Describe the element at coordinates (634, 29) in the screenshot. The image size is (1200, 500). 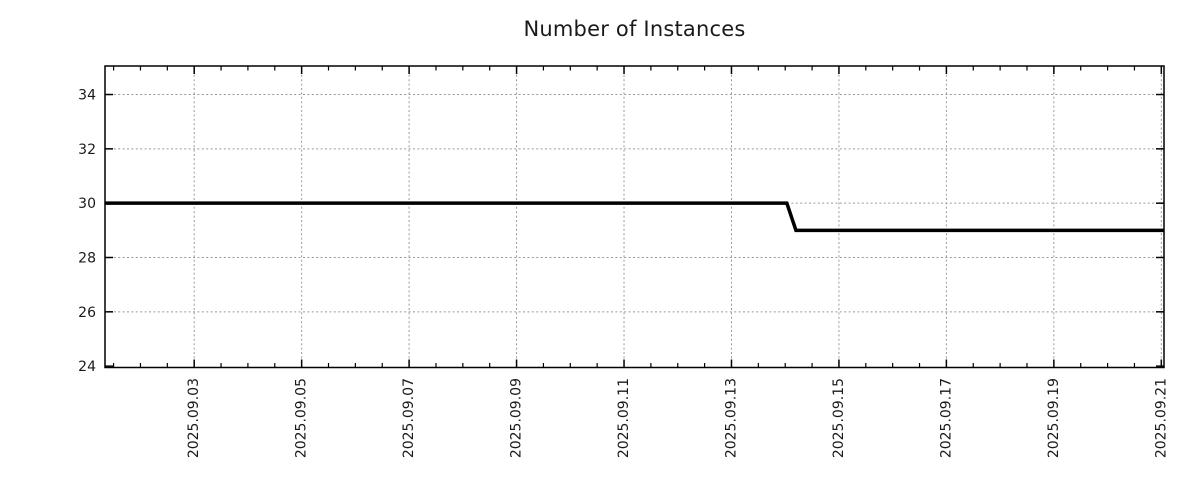
I see `chart-title: Number of Instances` at that location.